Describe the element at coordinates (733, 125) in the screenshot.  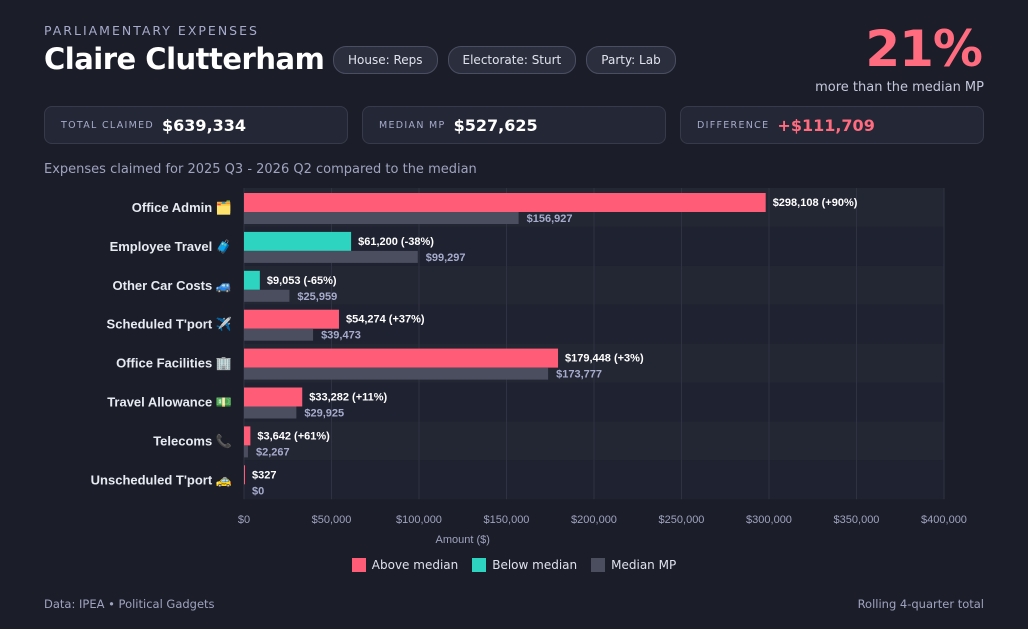
I see `stat-label: DIFFERENCE` at that location.